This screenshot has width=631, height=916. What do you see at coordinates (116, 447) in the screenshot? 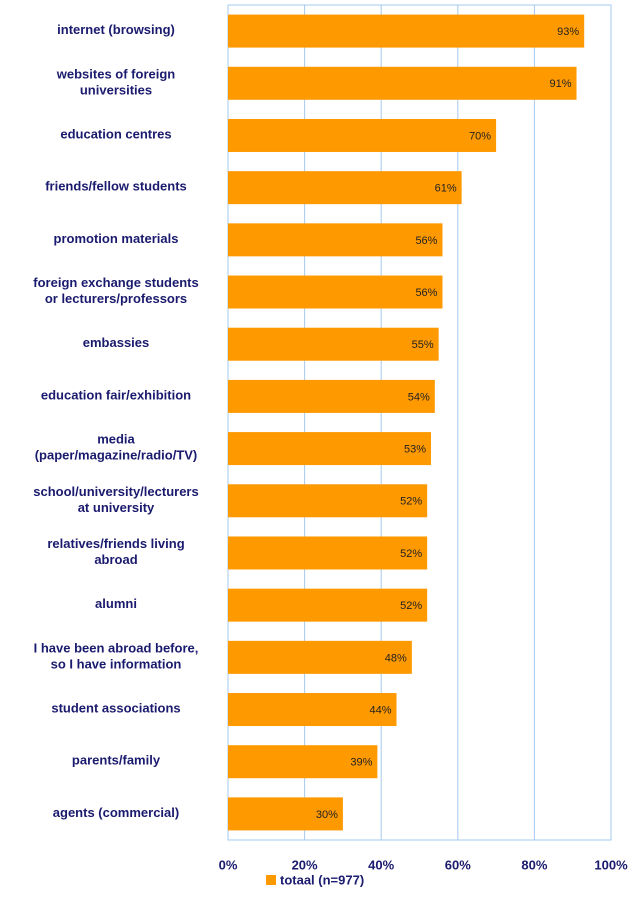
I see `category-label: media (paper/magazine/radio/TV)` at bounding box center [116, 447].